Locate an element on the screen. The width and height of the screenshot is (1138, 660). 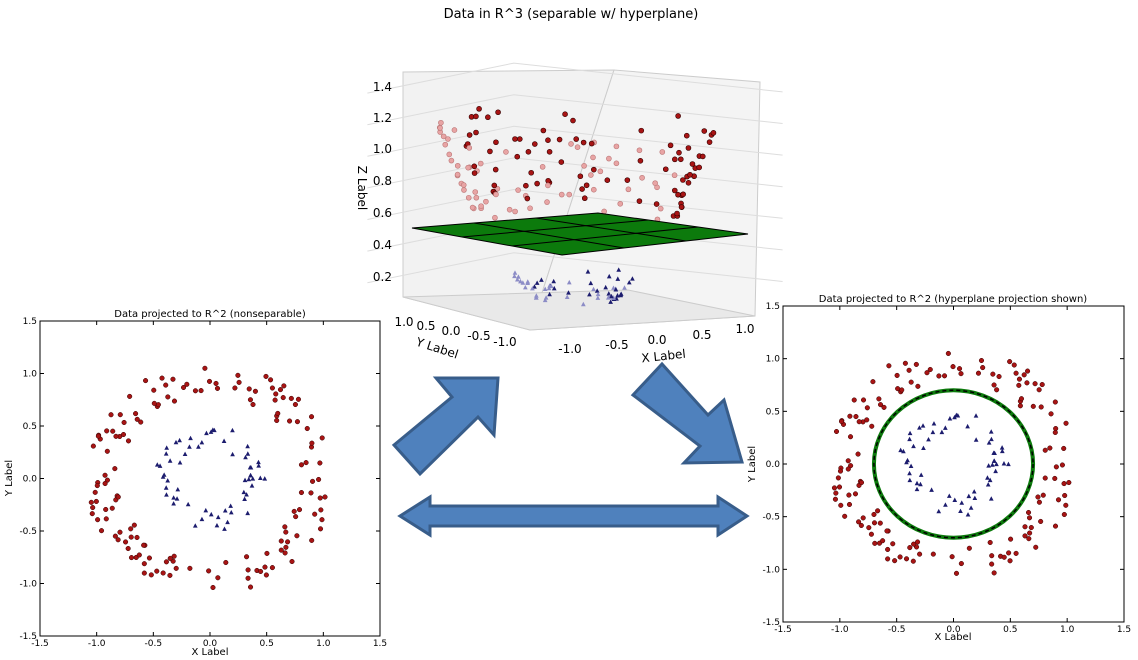
main-title: Data in R^3 (separable w/ hyperplane) is located at coordinates (571, 14).